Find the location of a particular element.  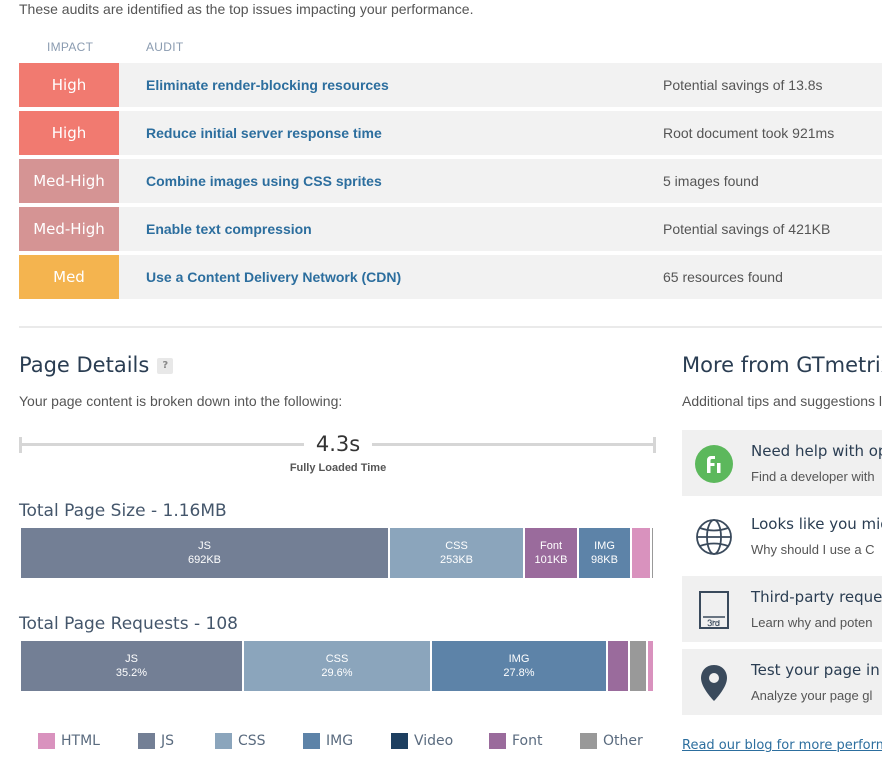

test-locations-card: Test your page in m Analyze your page gl is located at coordinates (782, 682).